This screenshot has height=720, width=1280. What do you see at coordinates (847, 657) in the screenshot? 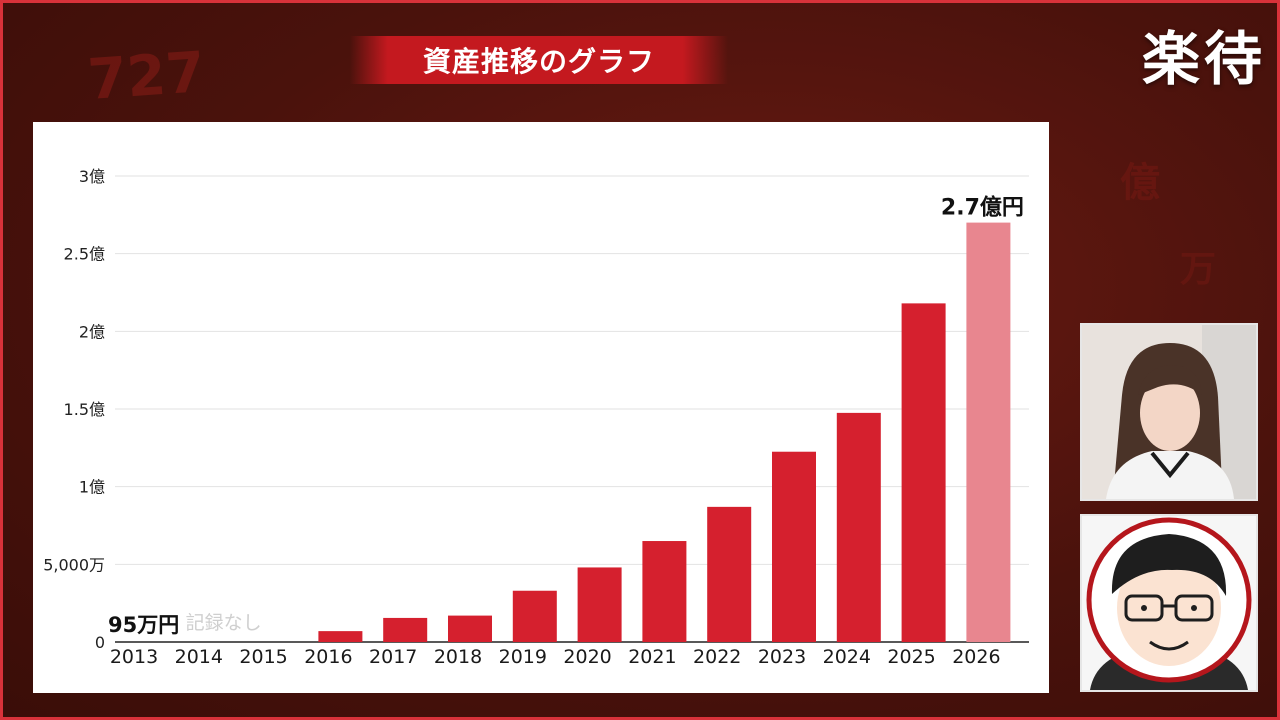
I see `x-tick-label: 2024` at bounding box center [847, 657].